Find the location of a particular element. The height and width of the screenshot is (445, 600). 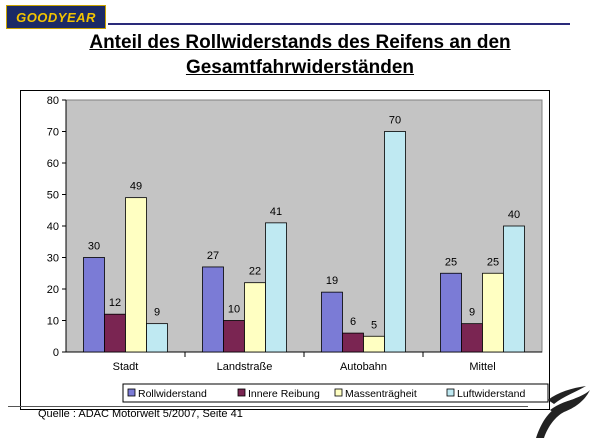

data-label: 6 is located at coordinates (353, 322).